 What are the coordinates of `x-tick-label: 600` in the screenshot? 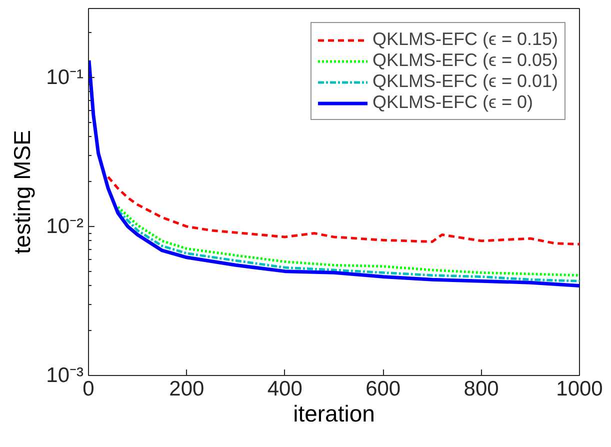 It's located at (383, 389).